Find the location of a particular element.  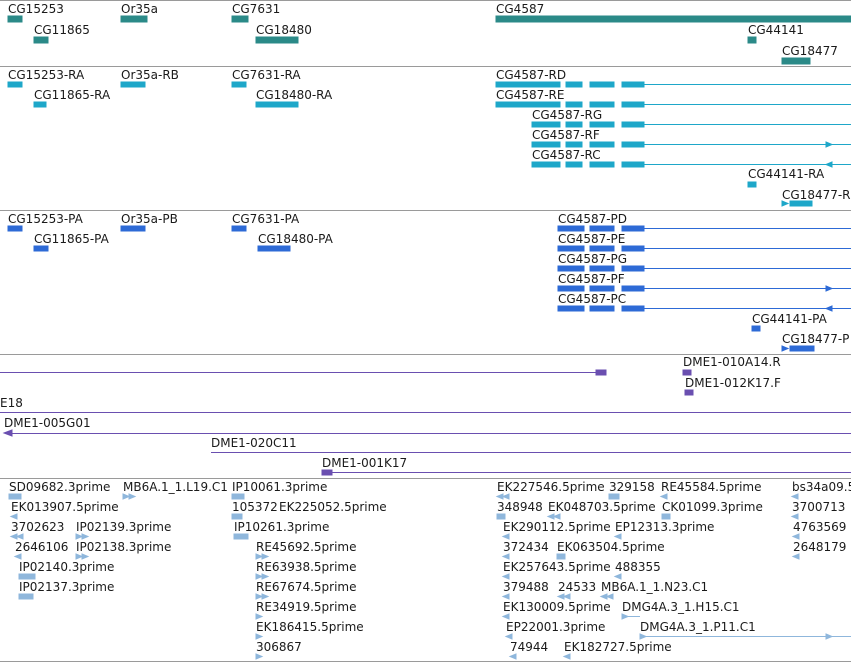

transcript-label: CG4587-RC is located at coordinates (566, 155).